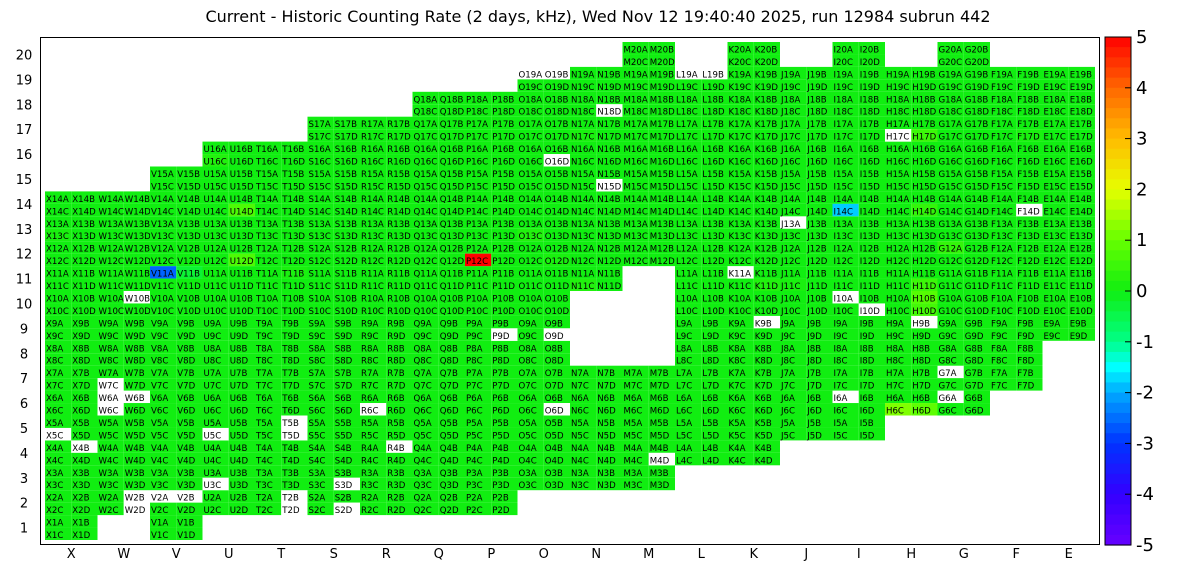 This screenshot has width=1196, height=572. Describe the element at coordinates (766, 100) in the screenshot. I see `cell-label-K18B: K18B` at that location.